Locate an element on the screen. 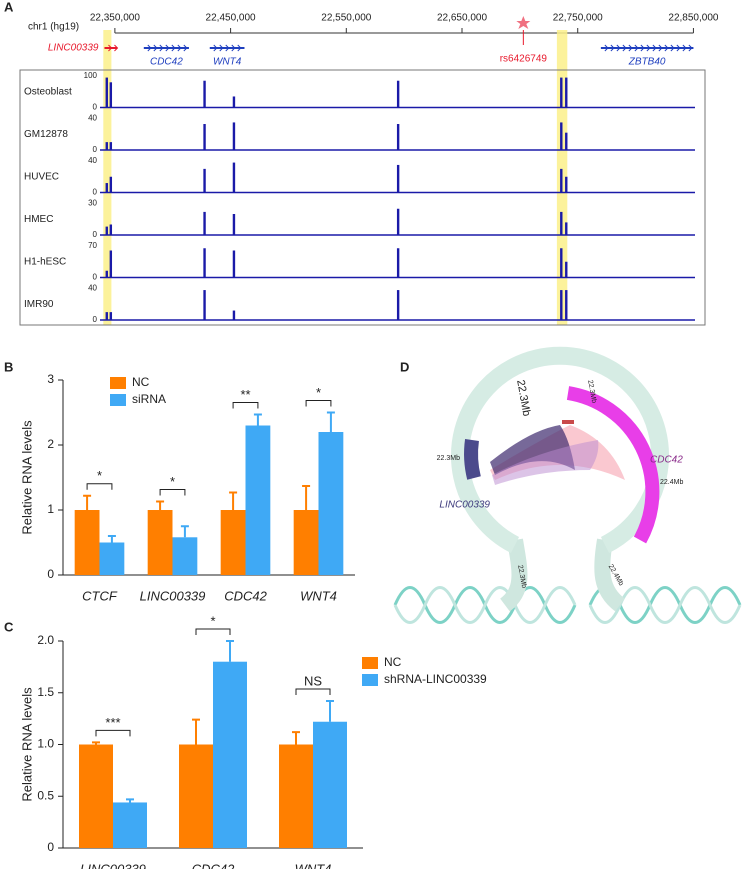 Image resolution: width=750 pixels, height=869 pixels. track-name: HMEC is located at coordinates (38, 219).